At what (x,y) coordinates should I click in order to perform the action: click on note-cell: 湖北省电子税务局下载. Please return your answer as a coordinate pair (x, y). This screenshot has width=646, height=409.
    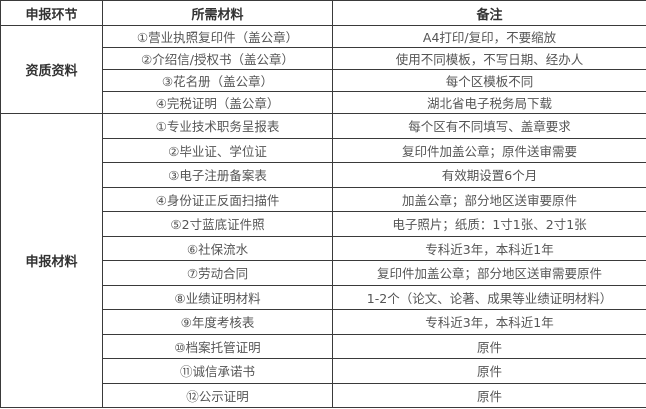
    Looking at the image, I should click on (489, 102).